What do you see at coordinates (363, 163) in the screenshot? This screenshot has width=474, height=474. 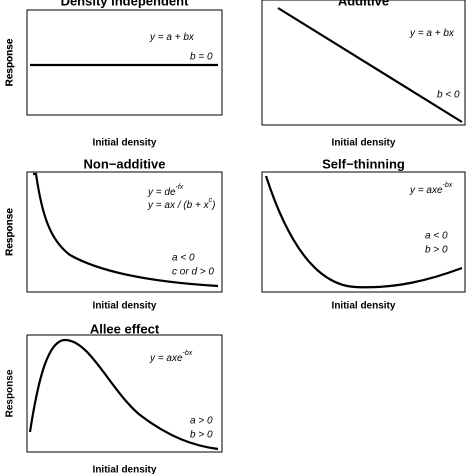 I see `panel-title: Self−thinning` at bounding box center [363, 163].